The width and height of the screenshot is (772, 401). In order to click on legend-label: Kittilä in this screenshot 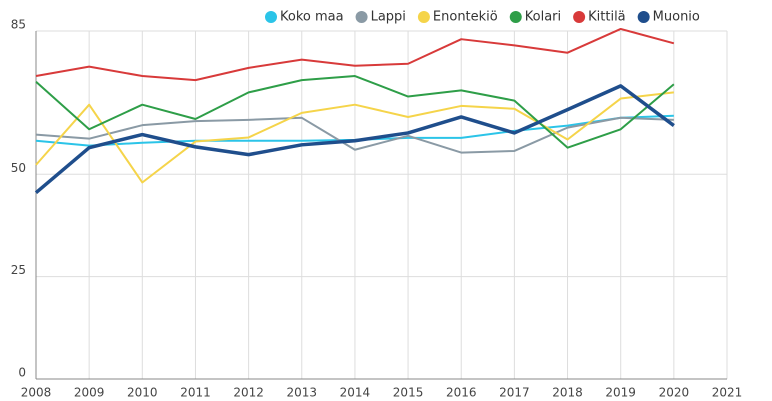, I will do `click(607, 17)`.